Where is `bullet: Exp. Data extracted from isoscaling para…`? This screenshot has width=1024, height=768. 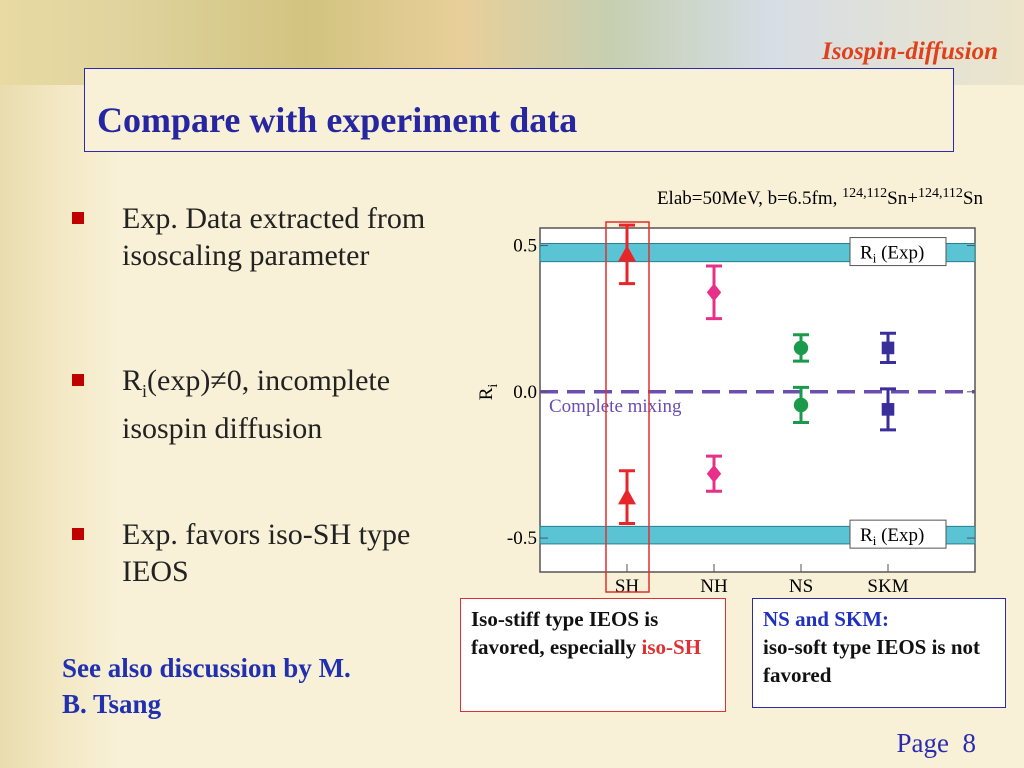
bullet: Exp. Data extracted from isoscaling para… is located at coordinates (262, 237).